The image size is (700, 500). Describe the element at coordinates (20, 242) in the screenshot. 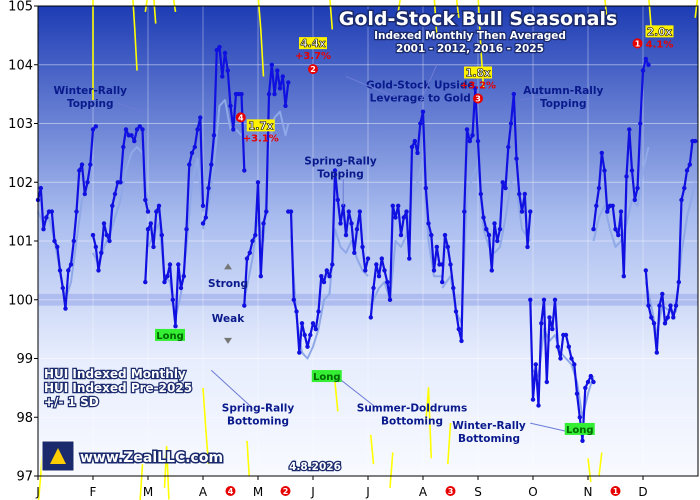

I see `y-tick-label: 101` at that location.